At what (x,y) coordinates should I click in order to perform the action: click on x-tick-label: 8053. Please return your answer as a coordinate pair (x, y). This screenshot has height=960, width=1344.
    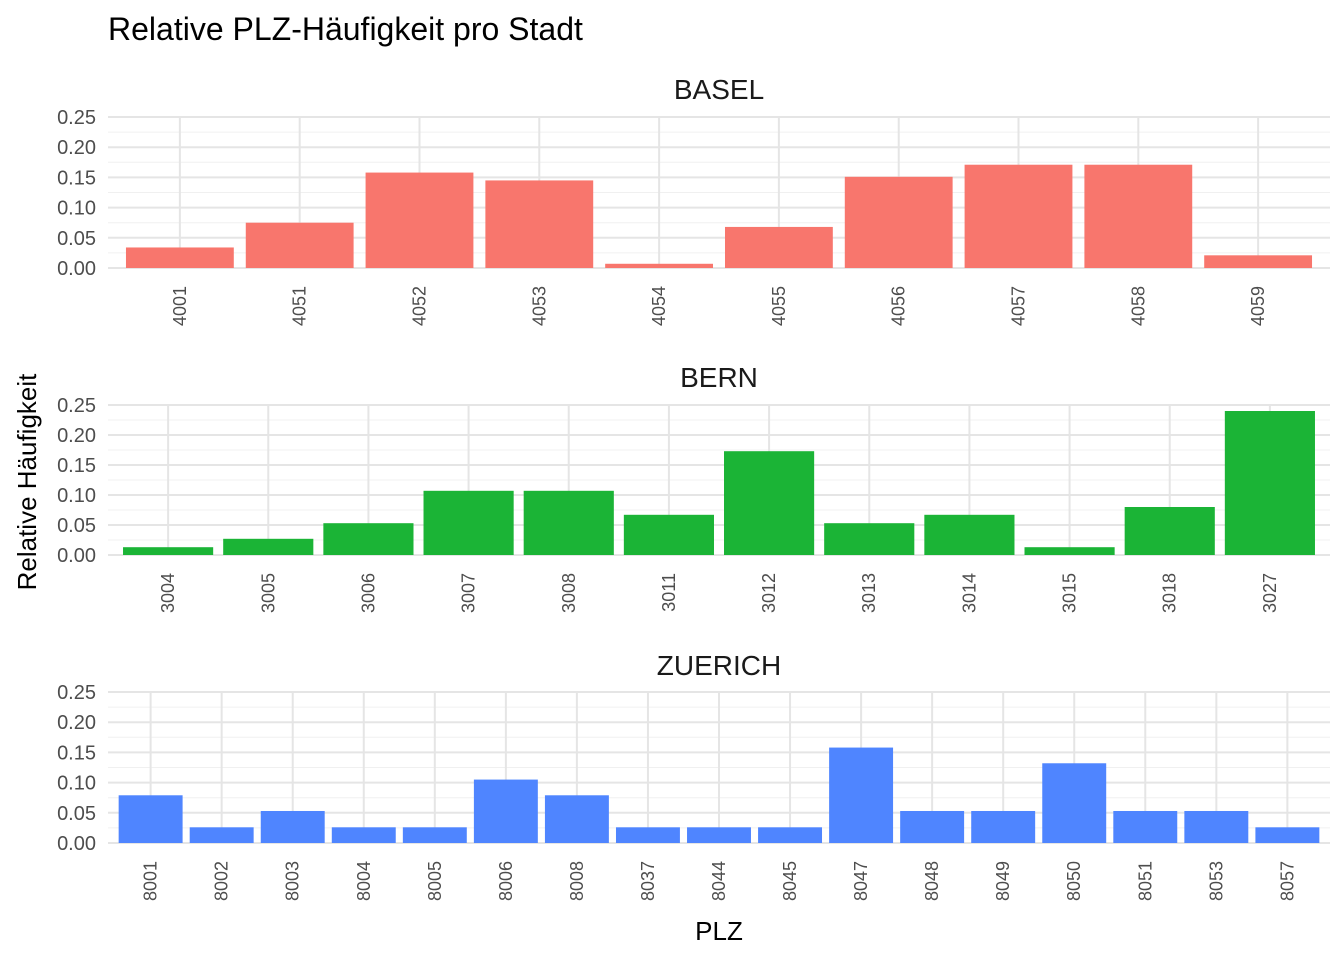
    Looking at the image, I should click on (1216, 881).